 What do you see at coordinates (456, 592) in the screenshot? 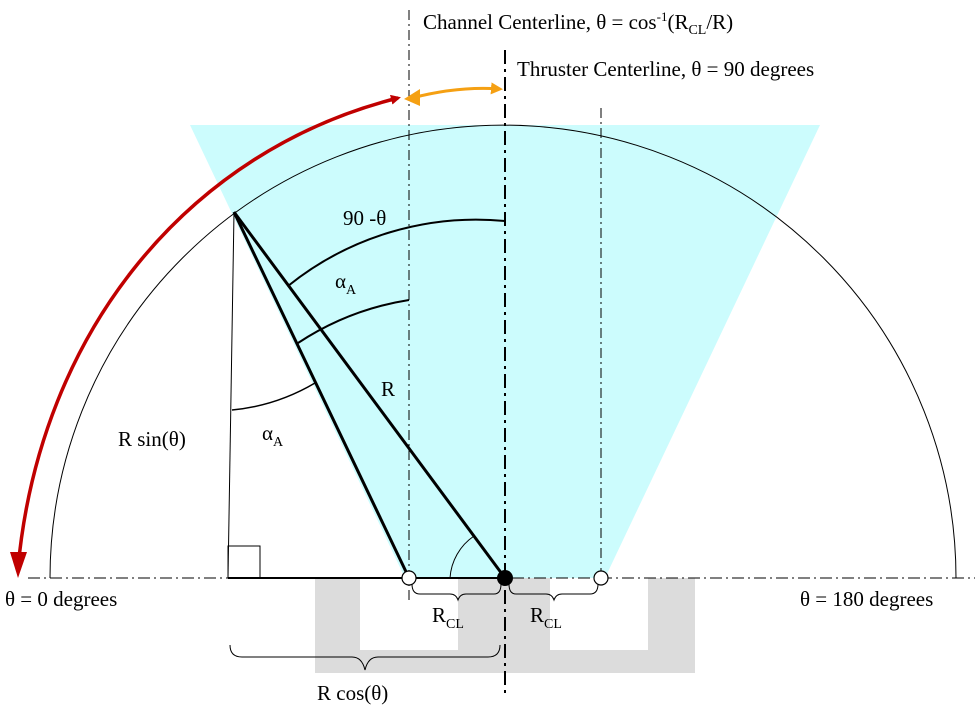
I see `rcl-left-bracket` at bounding box center [456, 592].